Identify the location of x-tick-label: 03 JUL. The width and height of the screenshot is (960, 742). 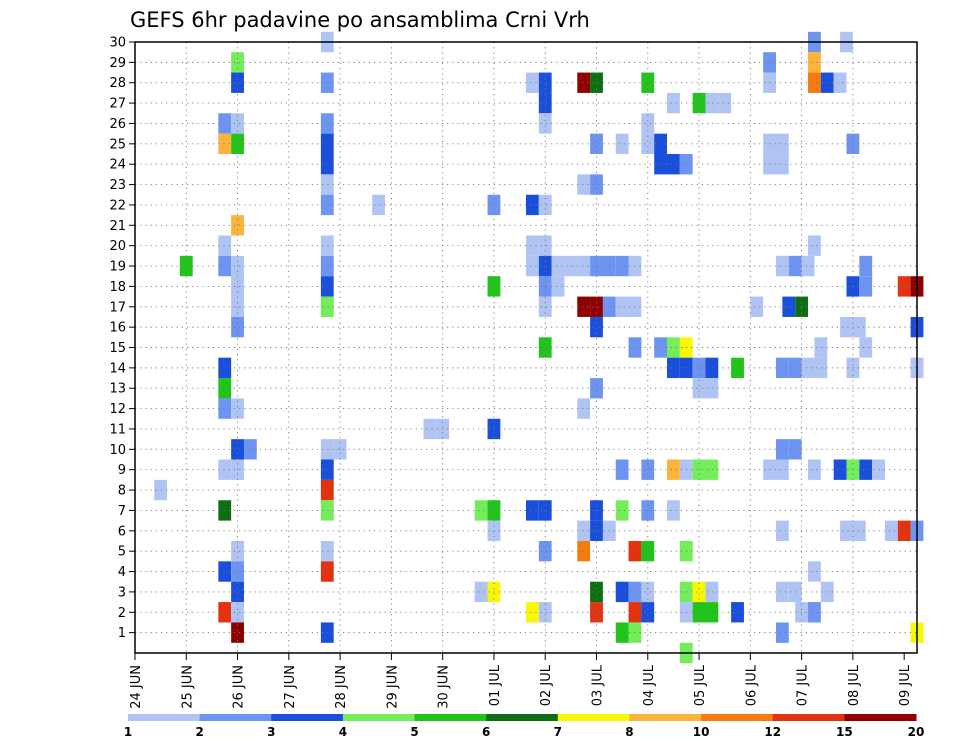
(598, 685).